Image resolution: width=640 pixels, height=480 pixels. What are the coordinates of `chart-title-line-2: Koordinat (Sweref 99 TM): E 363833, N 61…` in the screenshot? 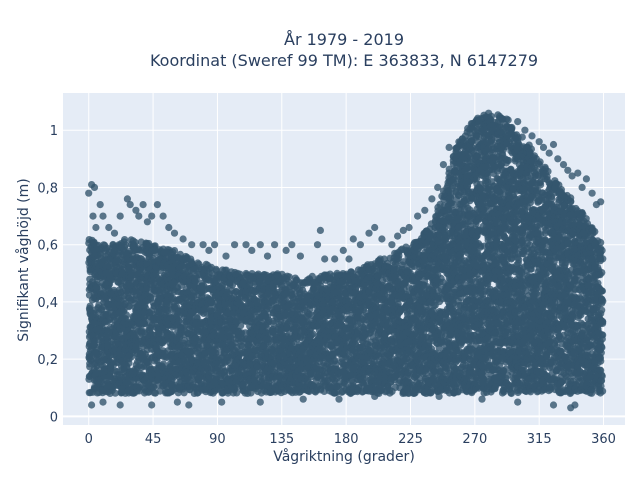 It's located at (344, 60).